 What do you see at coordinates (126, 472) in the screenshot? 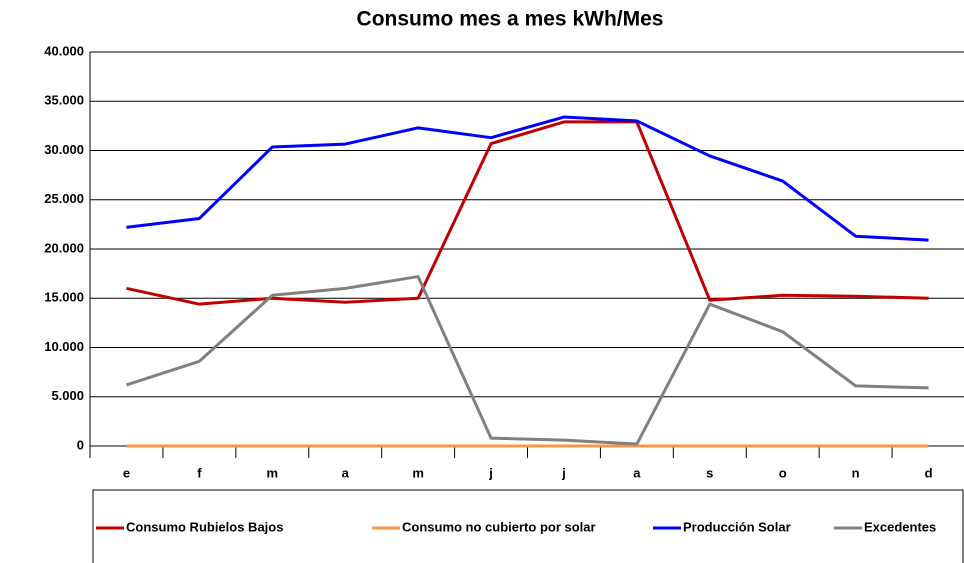
I see `x-tick-label: e` at bounding box center [126, 472].